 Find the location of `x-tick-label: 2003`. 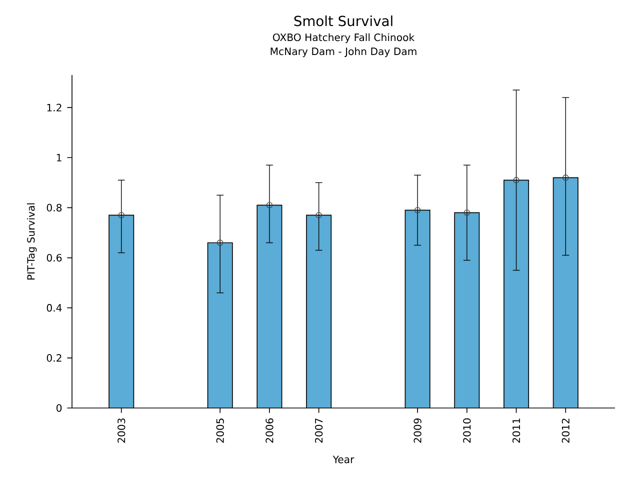

x-tick-label: 2003 is located at coordinates (122, 430).